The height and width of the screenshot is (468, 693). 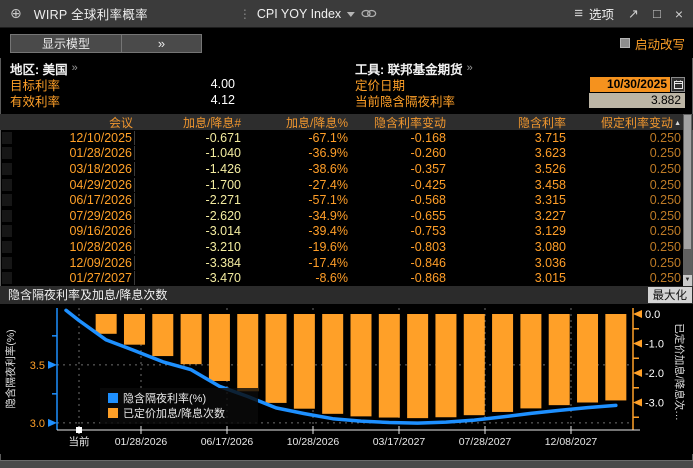 I want to click on table-row: 07/29/2026 -2.620 -34.9% -0.655 3.227 0.250, so click(x=346, y=216).